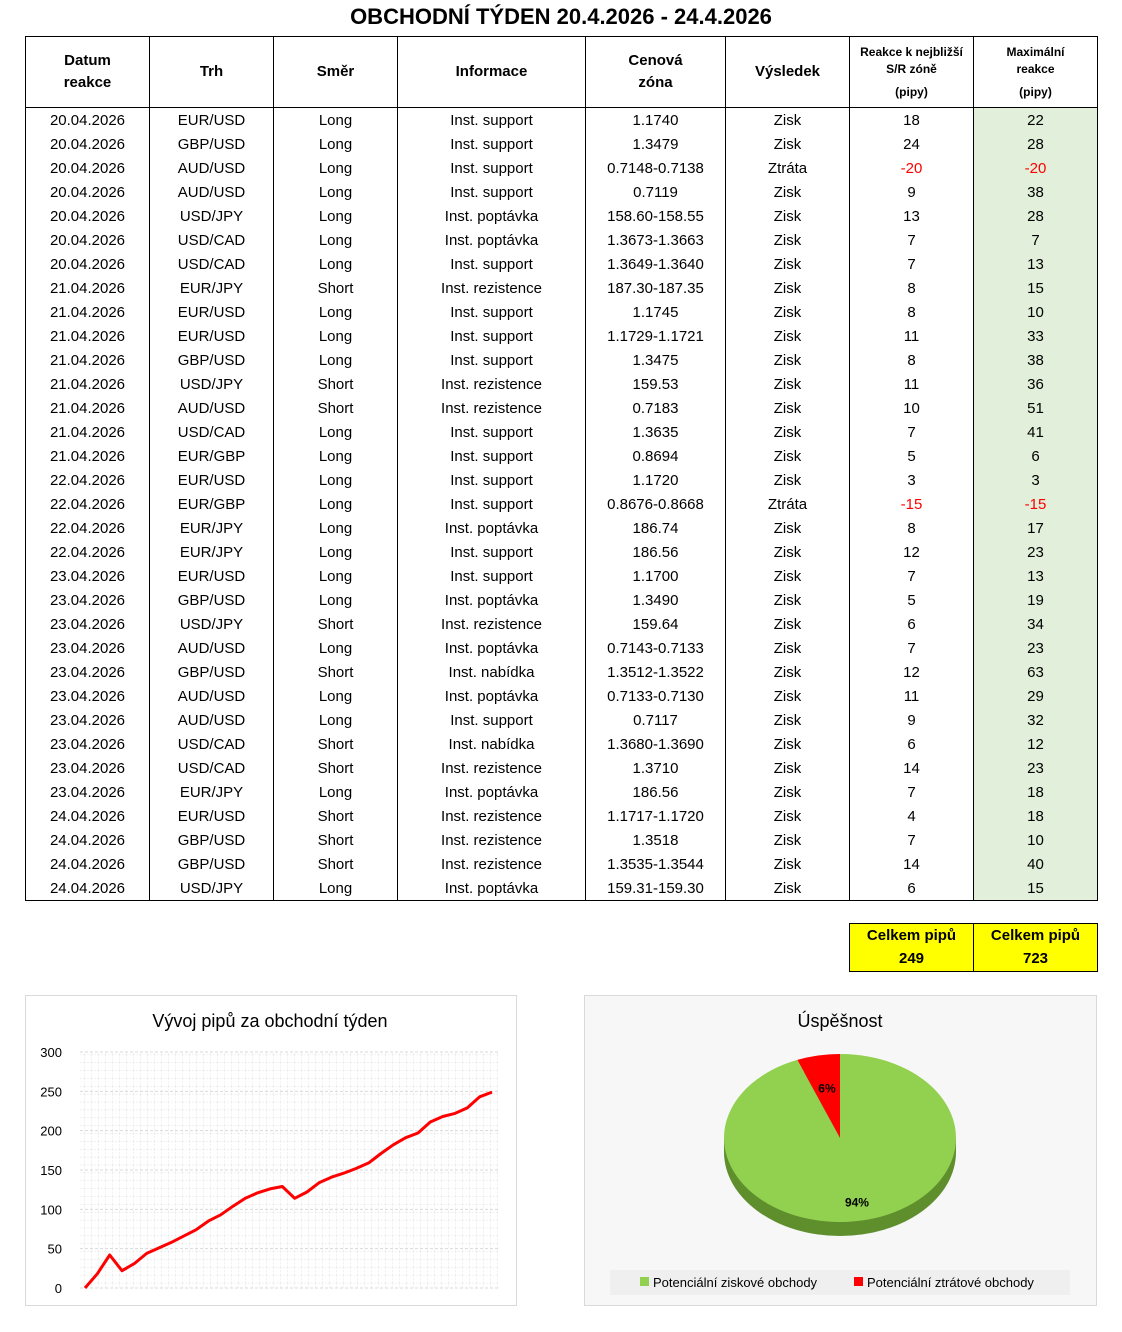 Image resolution: width=1122 pixels, height=1332 pixels. I want to click on total-value: 723, so click(1035, 958).